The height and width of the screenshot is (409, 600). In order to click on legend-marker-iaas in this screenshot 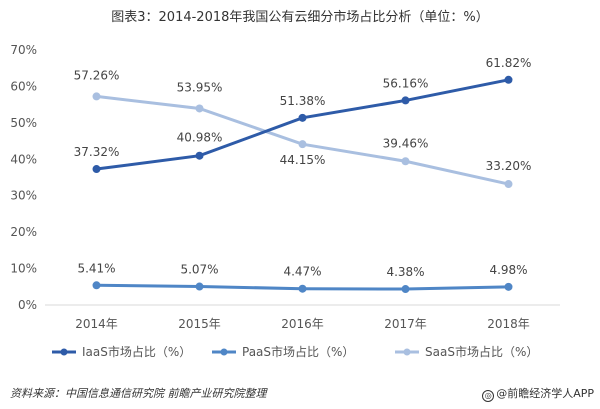, I will do `click(64, 352)`.